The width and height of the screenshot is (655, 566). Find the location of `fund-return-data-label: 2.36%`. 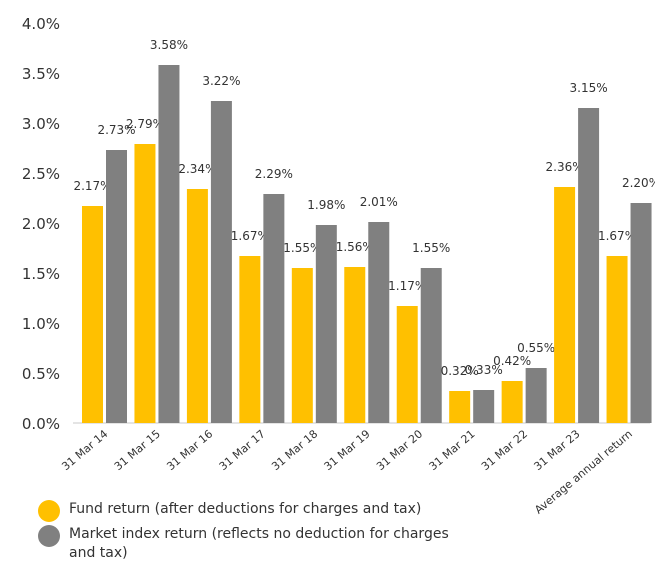

fund-return-data-label: 2.36% is located at coordinates (565, 167).